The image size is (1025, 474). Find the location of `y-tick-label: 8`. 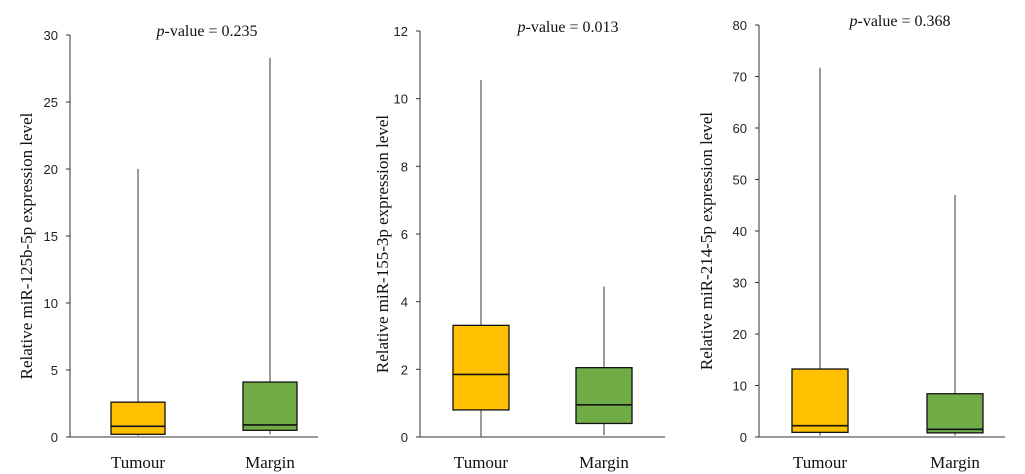

y-tick-label: 8 is located at coordinates (404, 166).